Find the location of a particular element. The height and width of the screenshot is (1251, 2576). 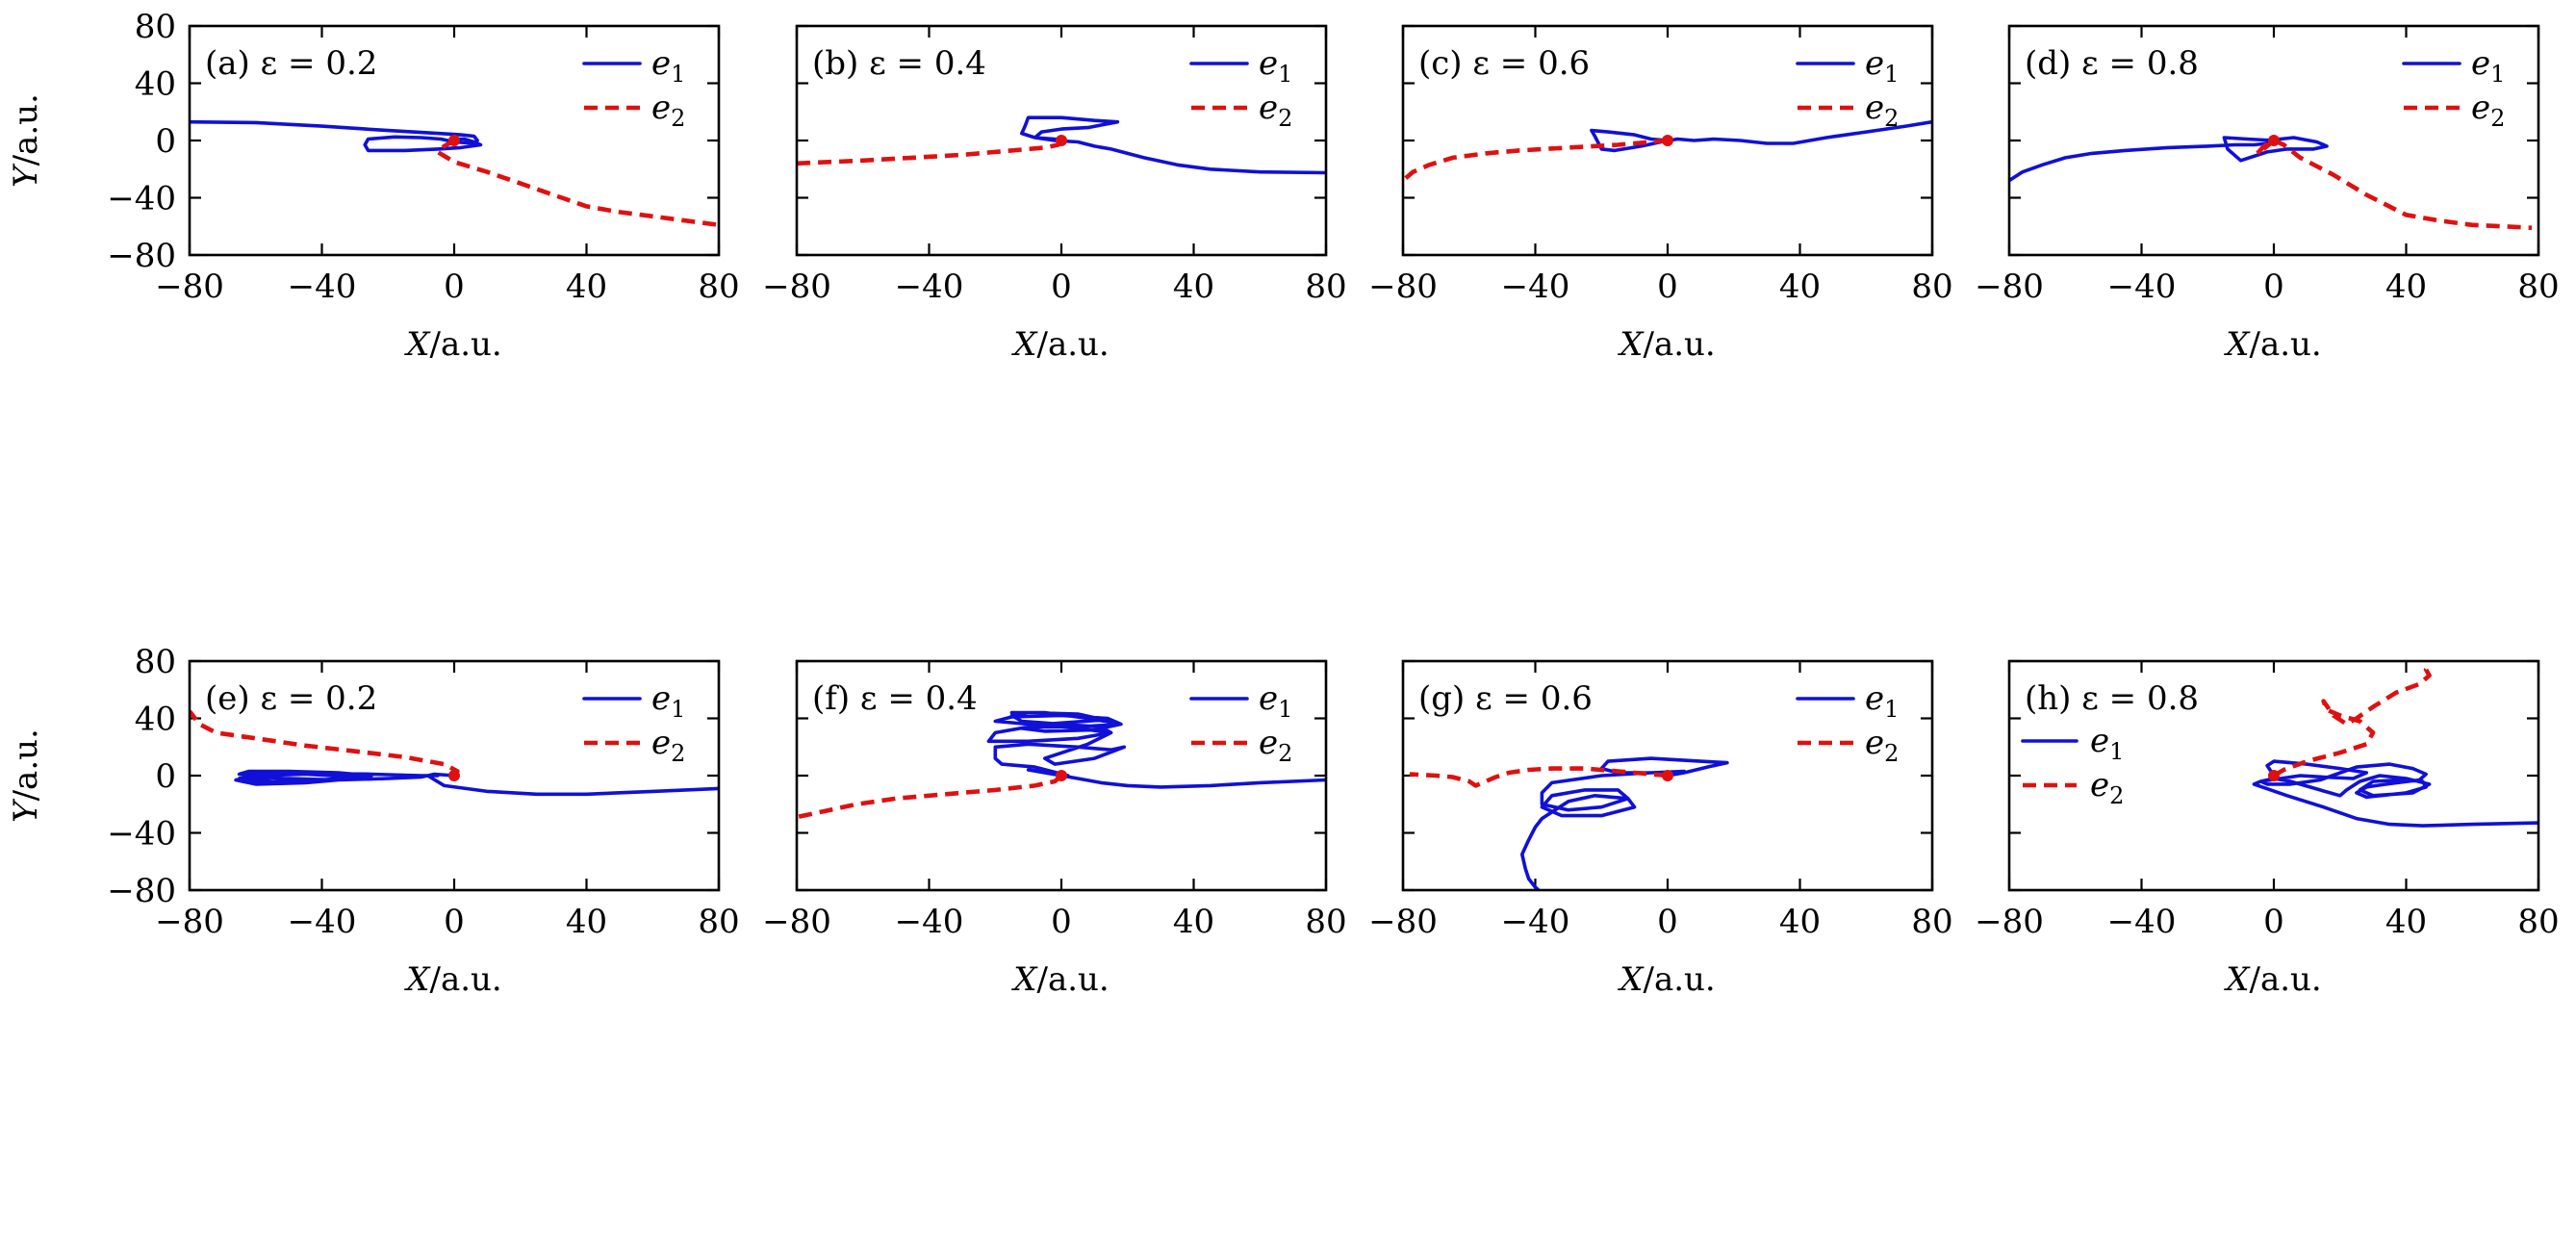

y-tick-label: −40 is located at coordinates (141, 834).